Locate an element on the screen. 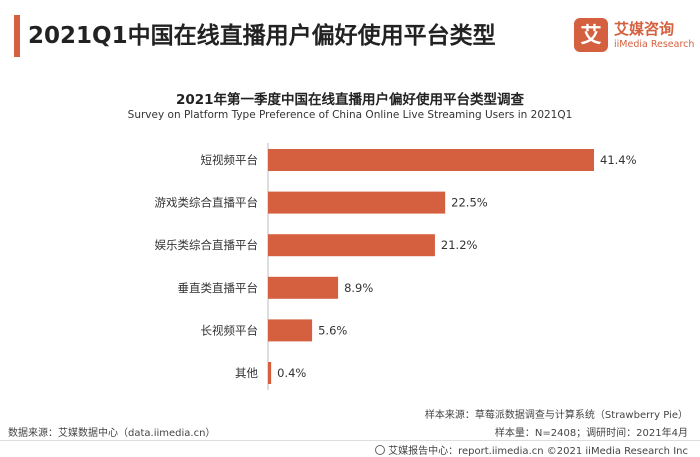  value-label: 0.4% is located at coordinates (291, 373).